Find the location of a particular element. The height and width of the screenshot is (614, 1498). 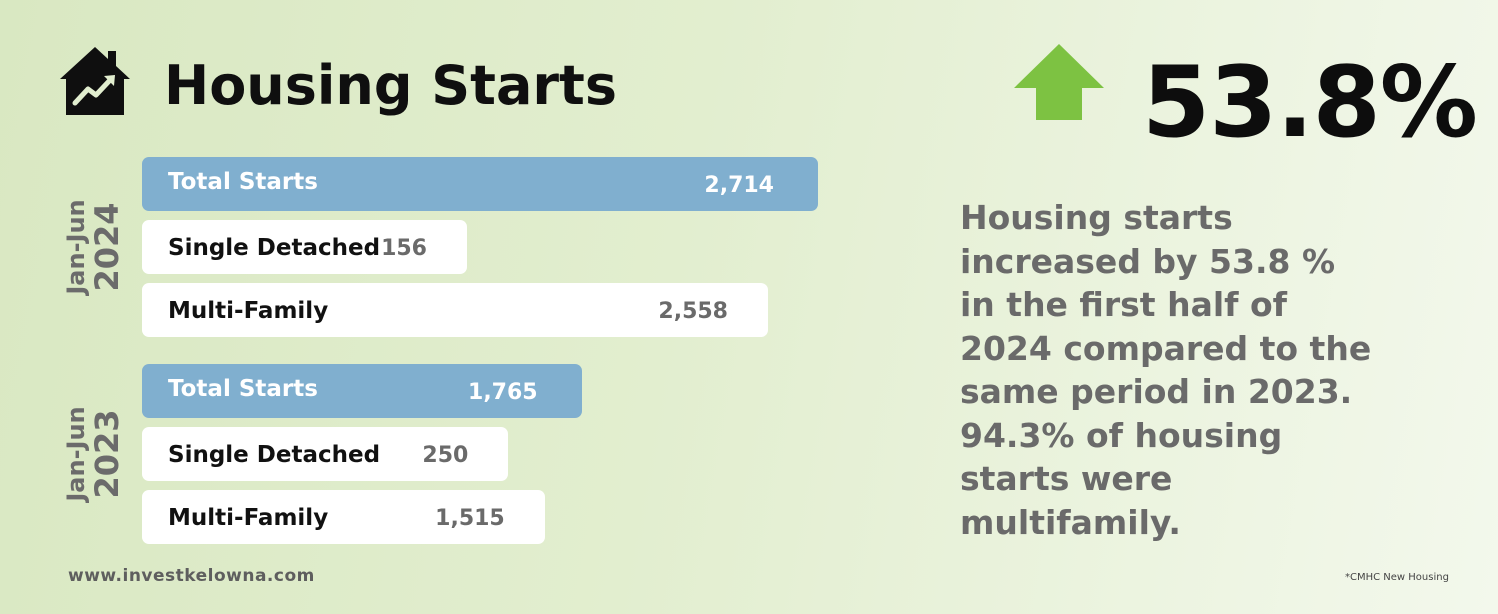

source-note: *CMHC New Housing is located at coordinates (1397, 577).